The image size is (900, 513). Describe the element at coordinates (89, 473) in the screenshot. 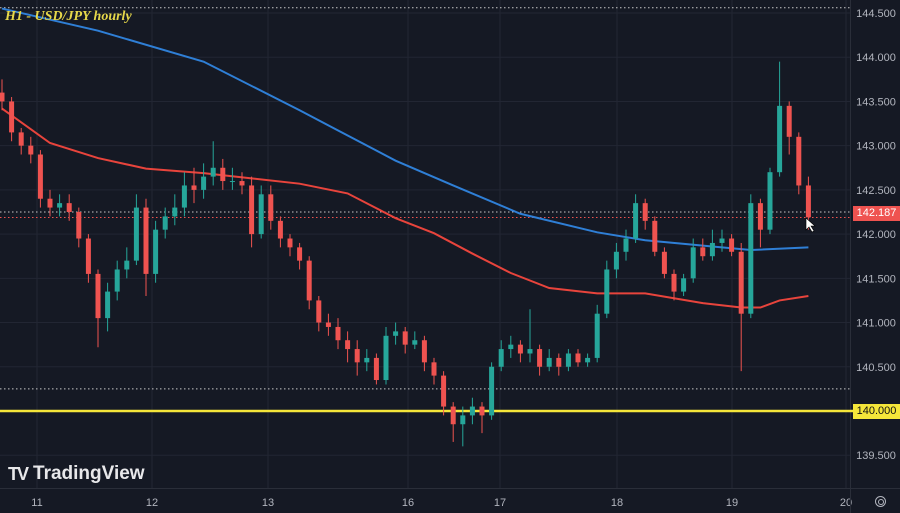

I see `logo-text: TradingView` at that location.